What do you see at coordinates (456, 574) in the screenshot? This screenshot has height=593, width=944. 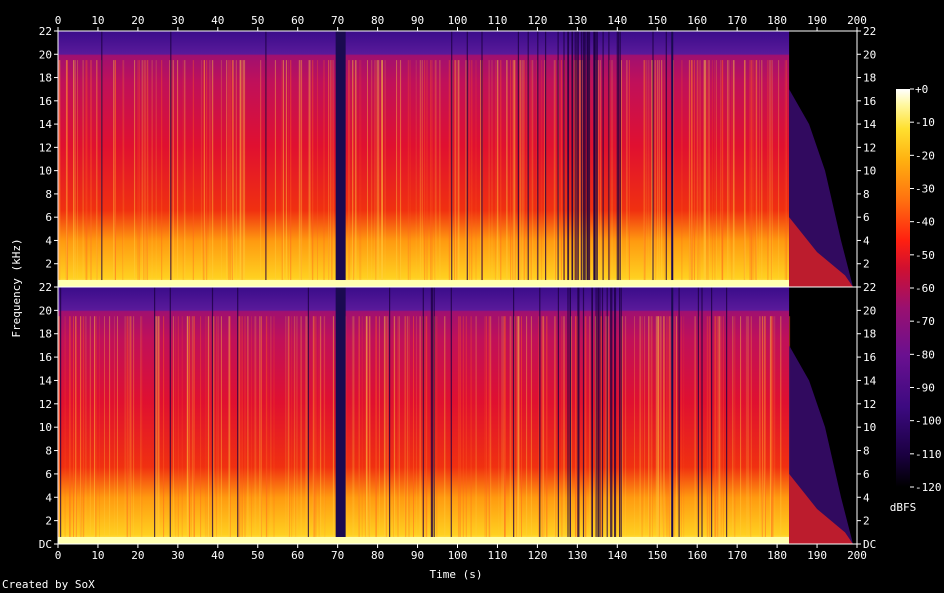 I see `x-axis-title: Time (s)` at bounding box center [456, 574].